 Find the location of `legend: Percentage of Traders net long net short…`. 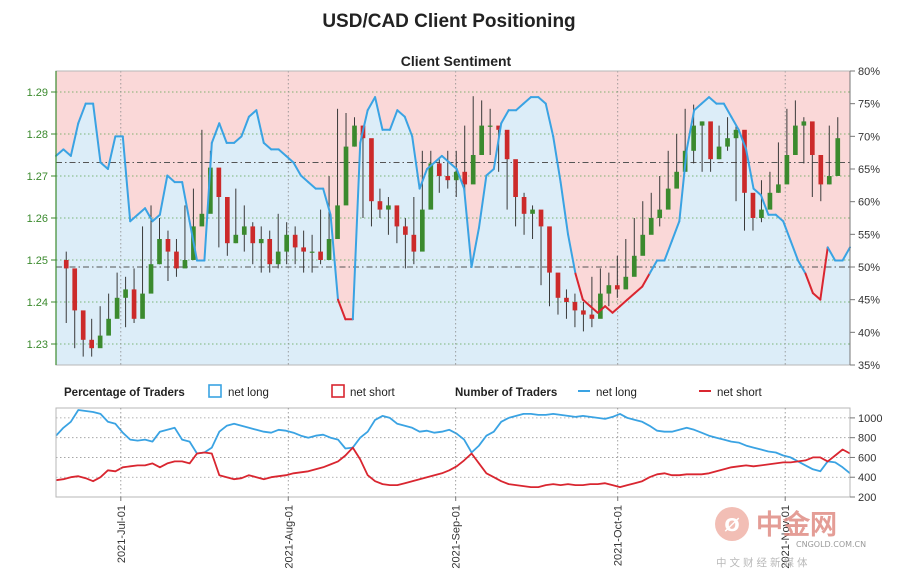

legend: Percentage of Traders net long net short… is located at coordinates (413, 391).